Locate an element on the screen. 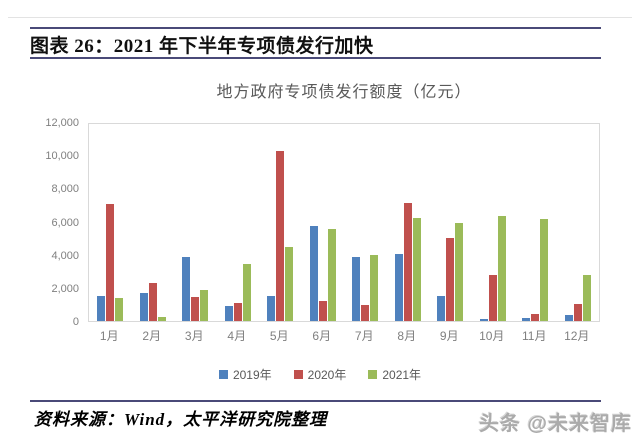 Image resolution: width=640 pixels, height=443 pixels. bar-series1-month8 is located at coordinates (398, 287).